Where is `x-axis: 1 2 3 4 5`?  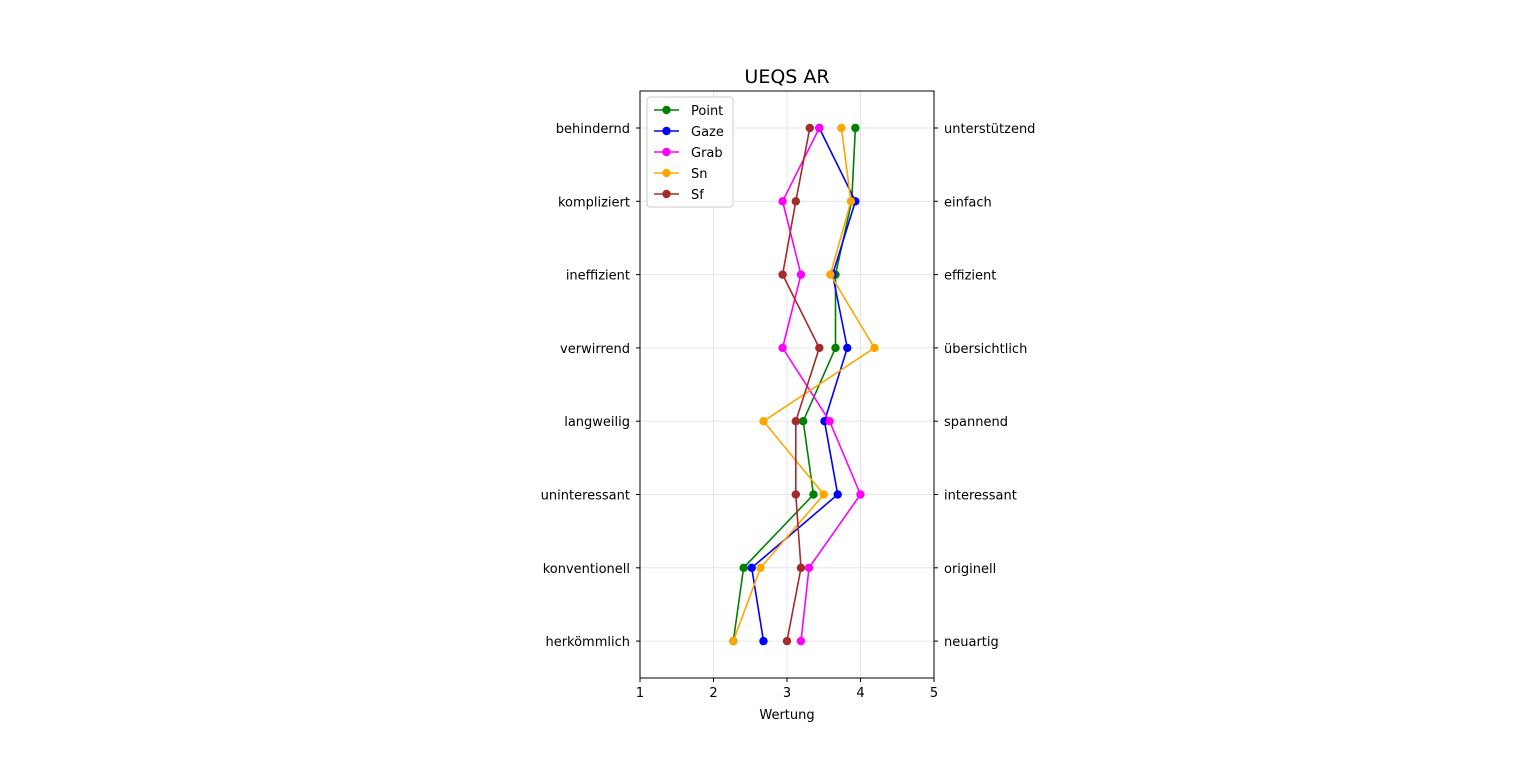 x-axis: 1 2 3 4 5 is located at coordinates (787, 689).